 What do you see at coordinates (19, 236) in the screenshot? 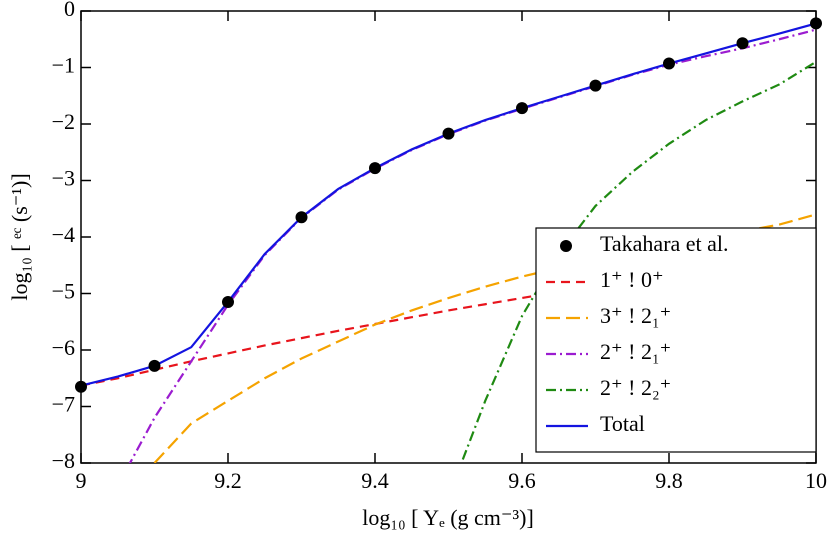
I see `y-axis-label: log₁₀ [ ᵉᶜ (s⁻¹)]` at bounding box center [19, 236].